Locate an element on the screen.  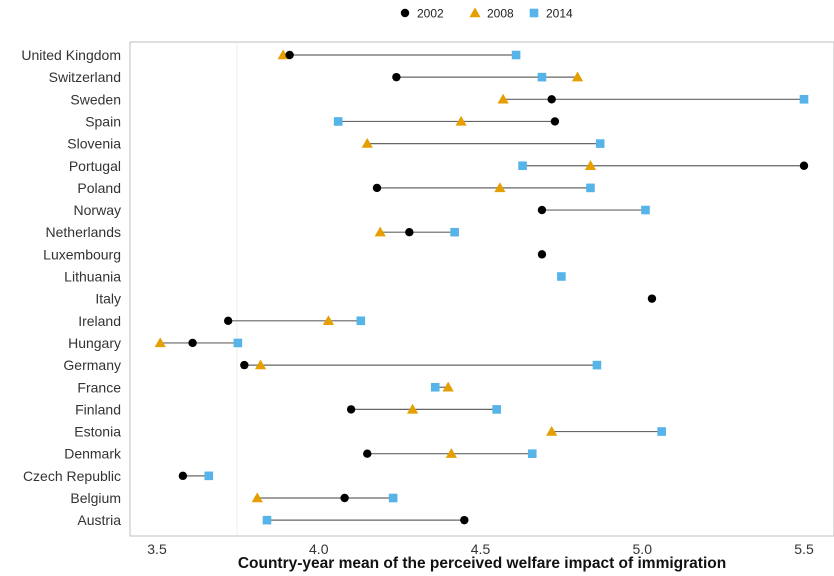
x-axis-ticks: 3.5 4.0 4.5 5.0 5.5 is located at coordinates (480, 549).